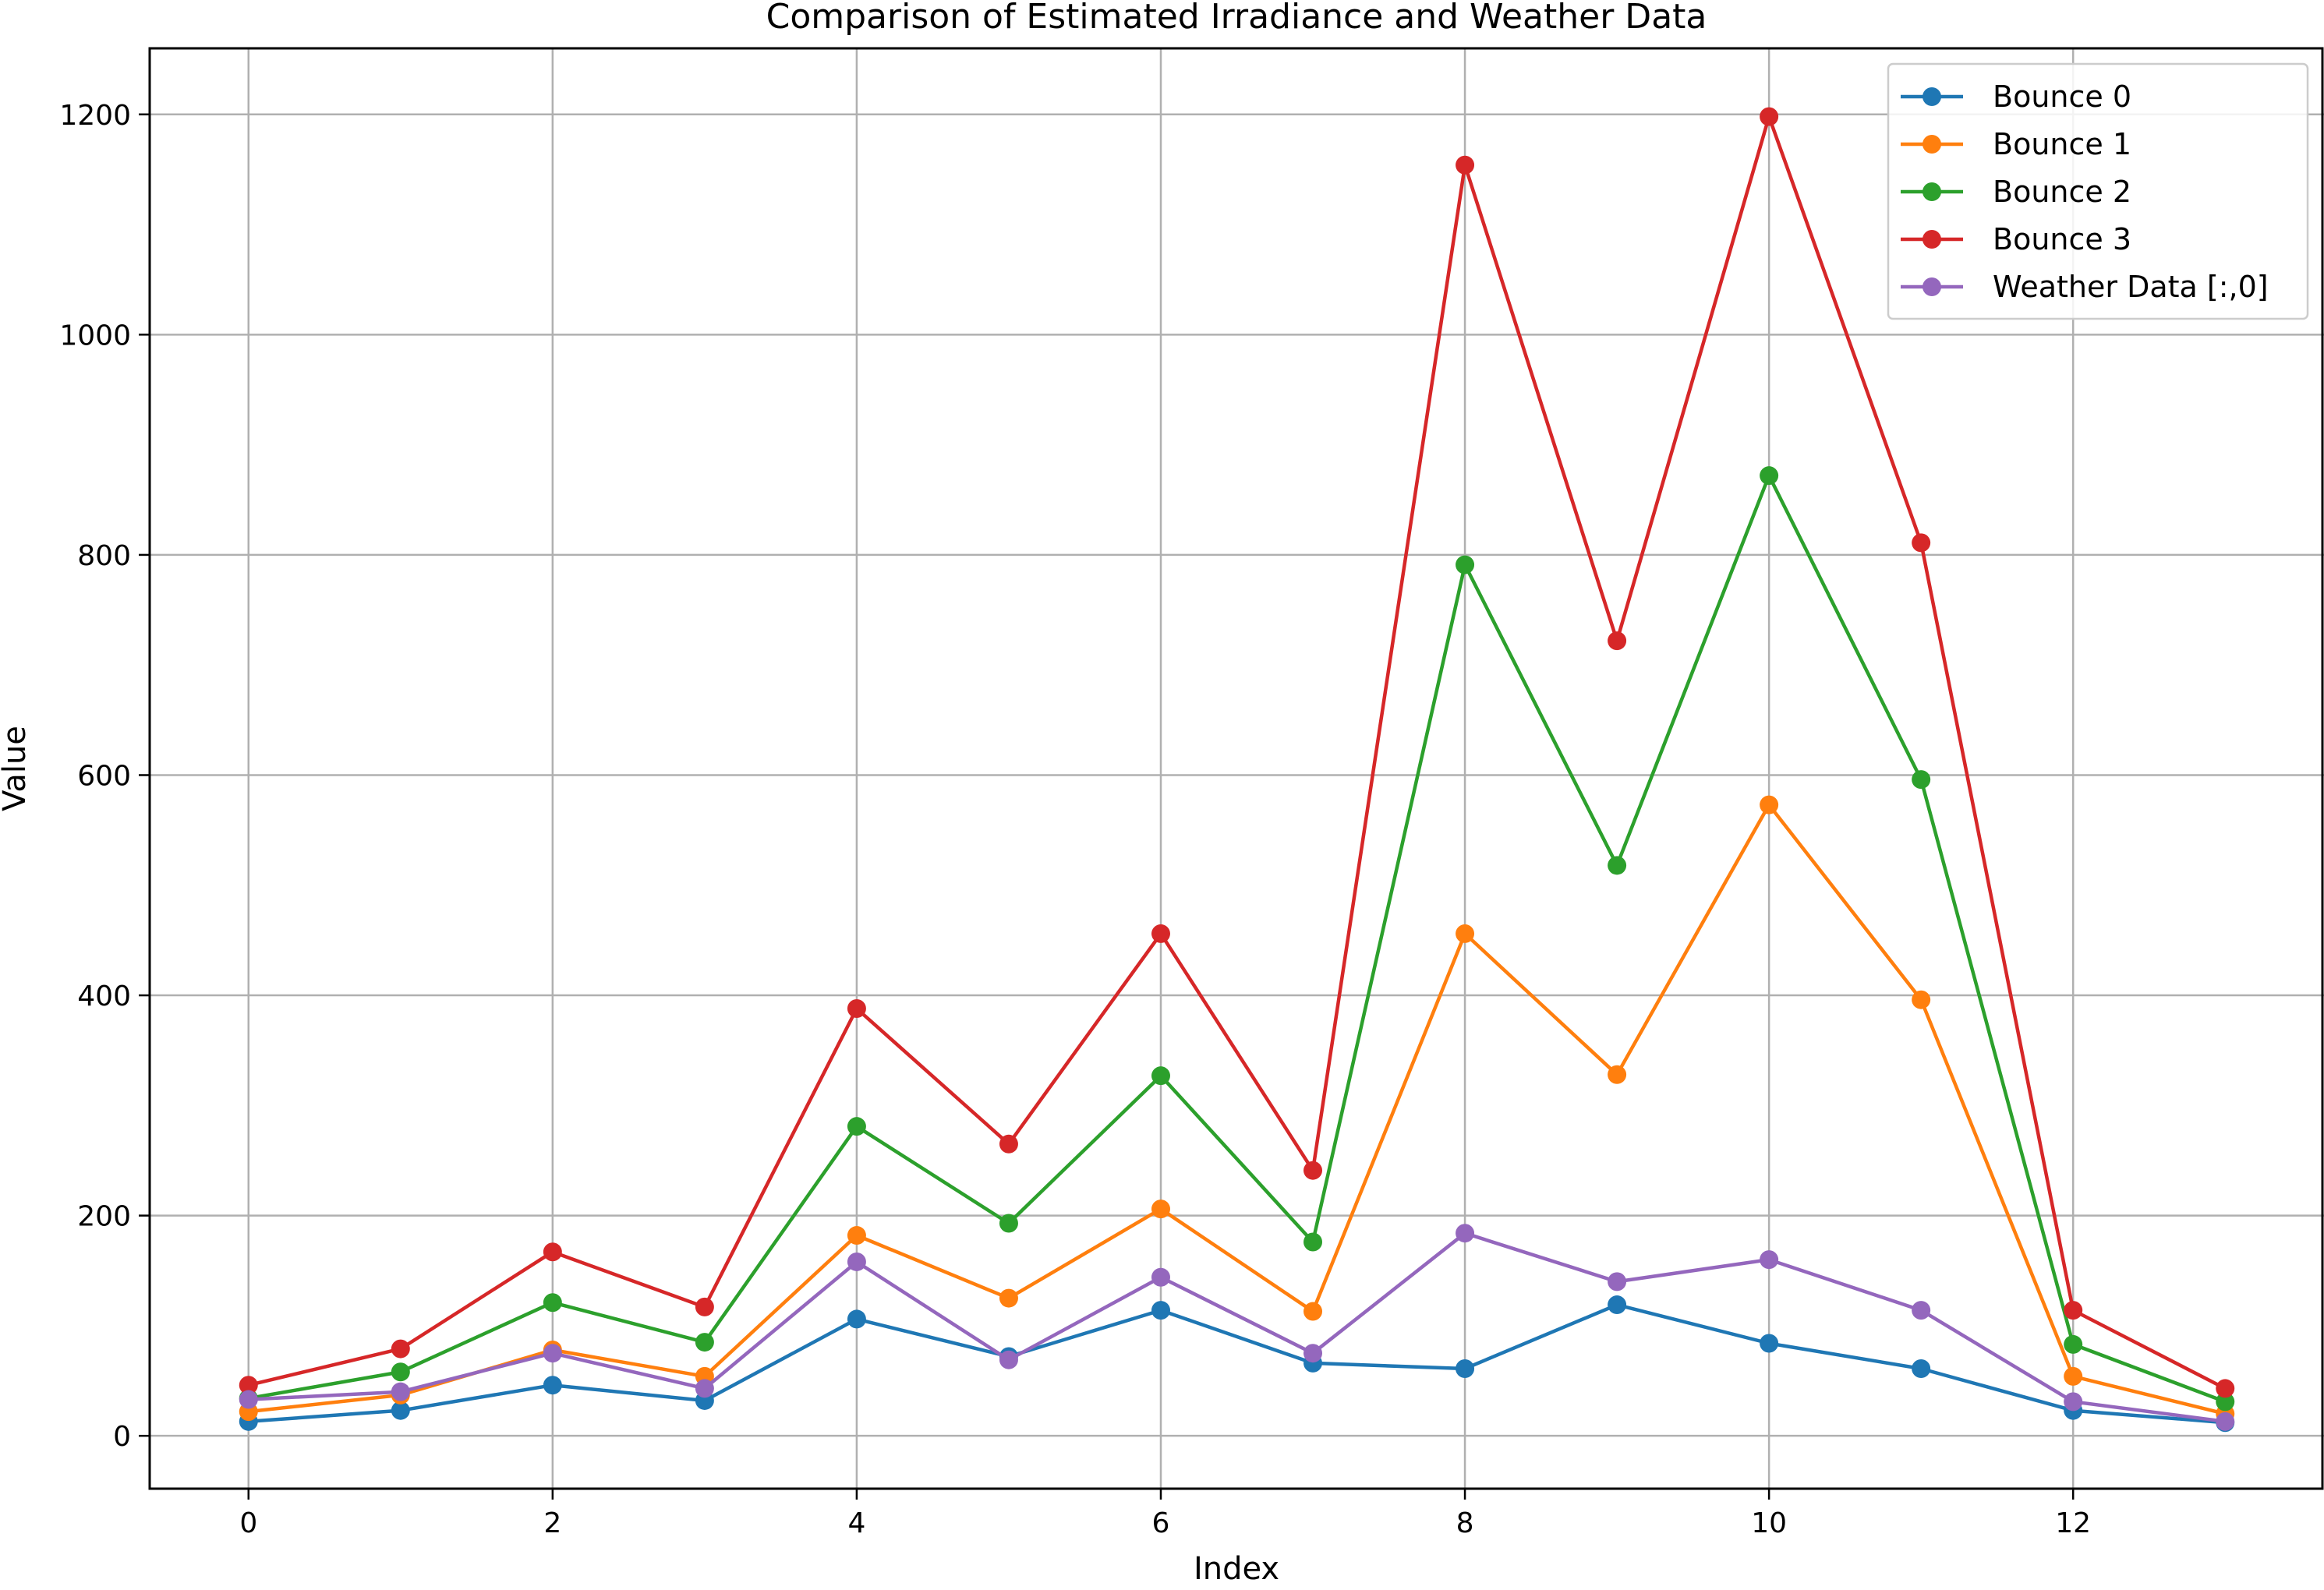  I want to click on x-axis: 0 2 4 6 8 10 12, so click(1165, 1514).